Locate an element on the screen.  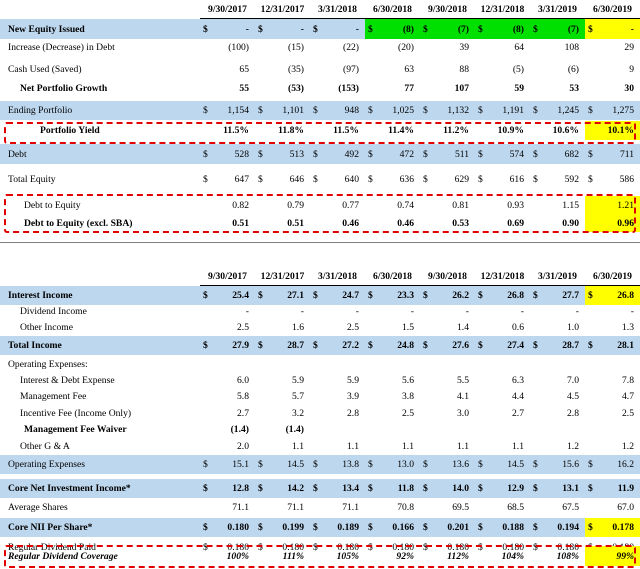
column-header: 9/30/2017 is located at coordinates (227, 9).